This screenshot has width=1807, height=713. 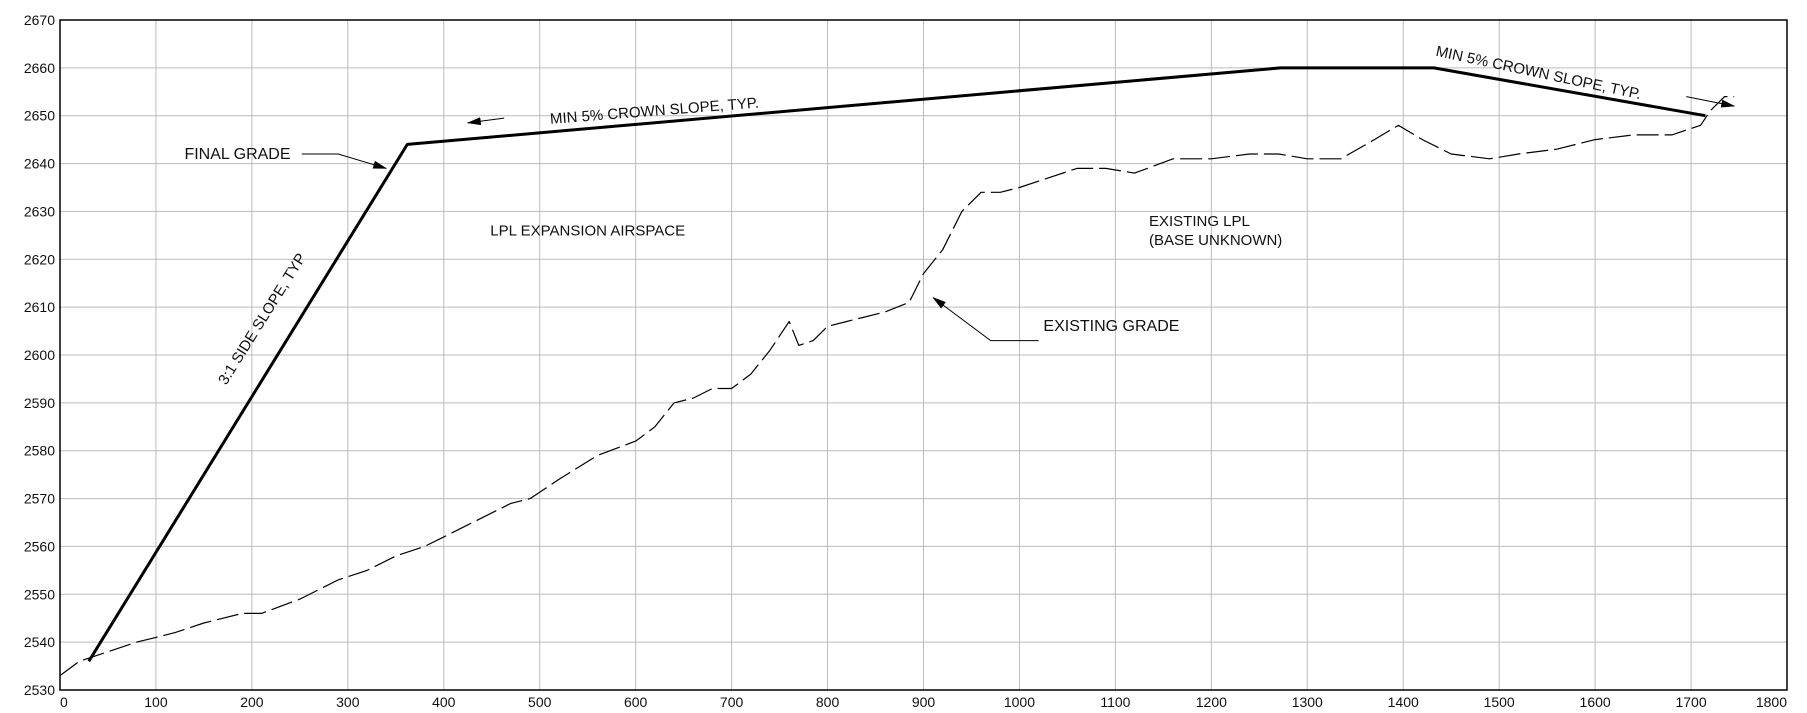 What do you see at coordinates (39, 451) in the screenshot?
I see `y-tick-label: 2580` at bounding box center [39, 451].